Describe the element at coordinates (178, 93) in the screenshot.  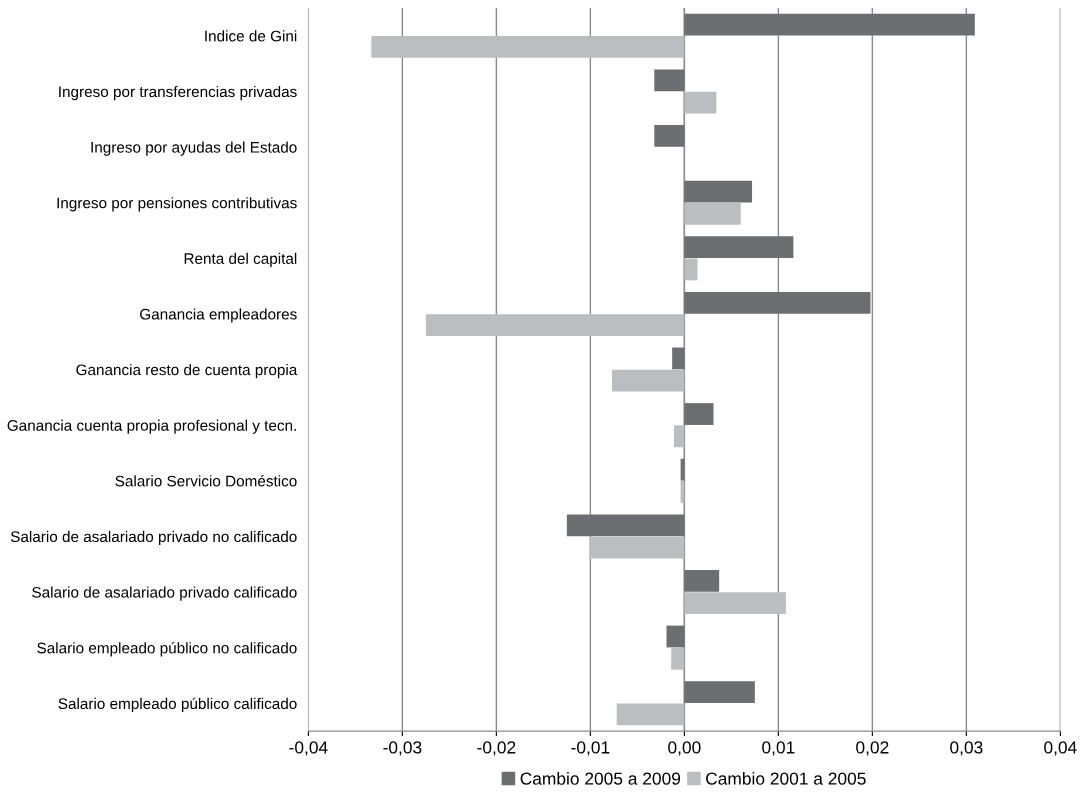
I see `y-tick-label: Ingreso por transferencias privadas` at that location.